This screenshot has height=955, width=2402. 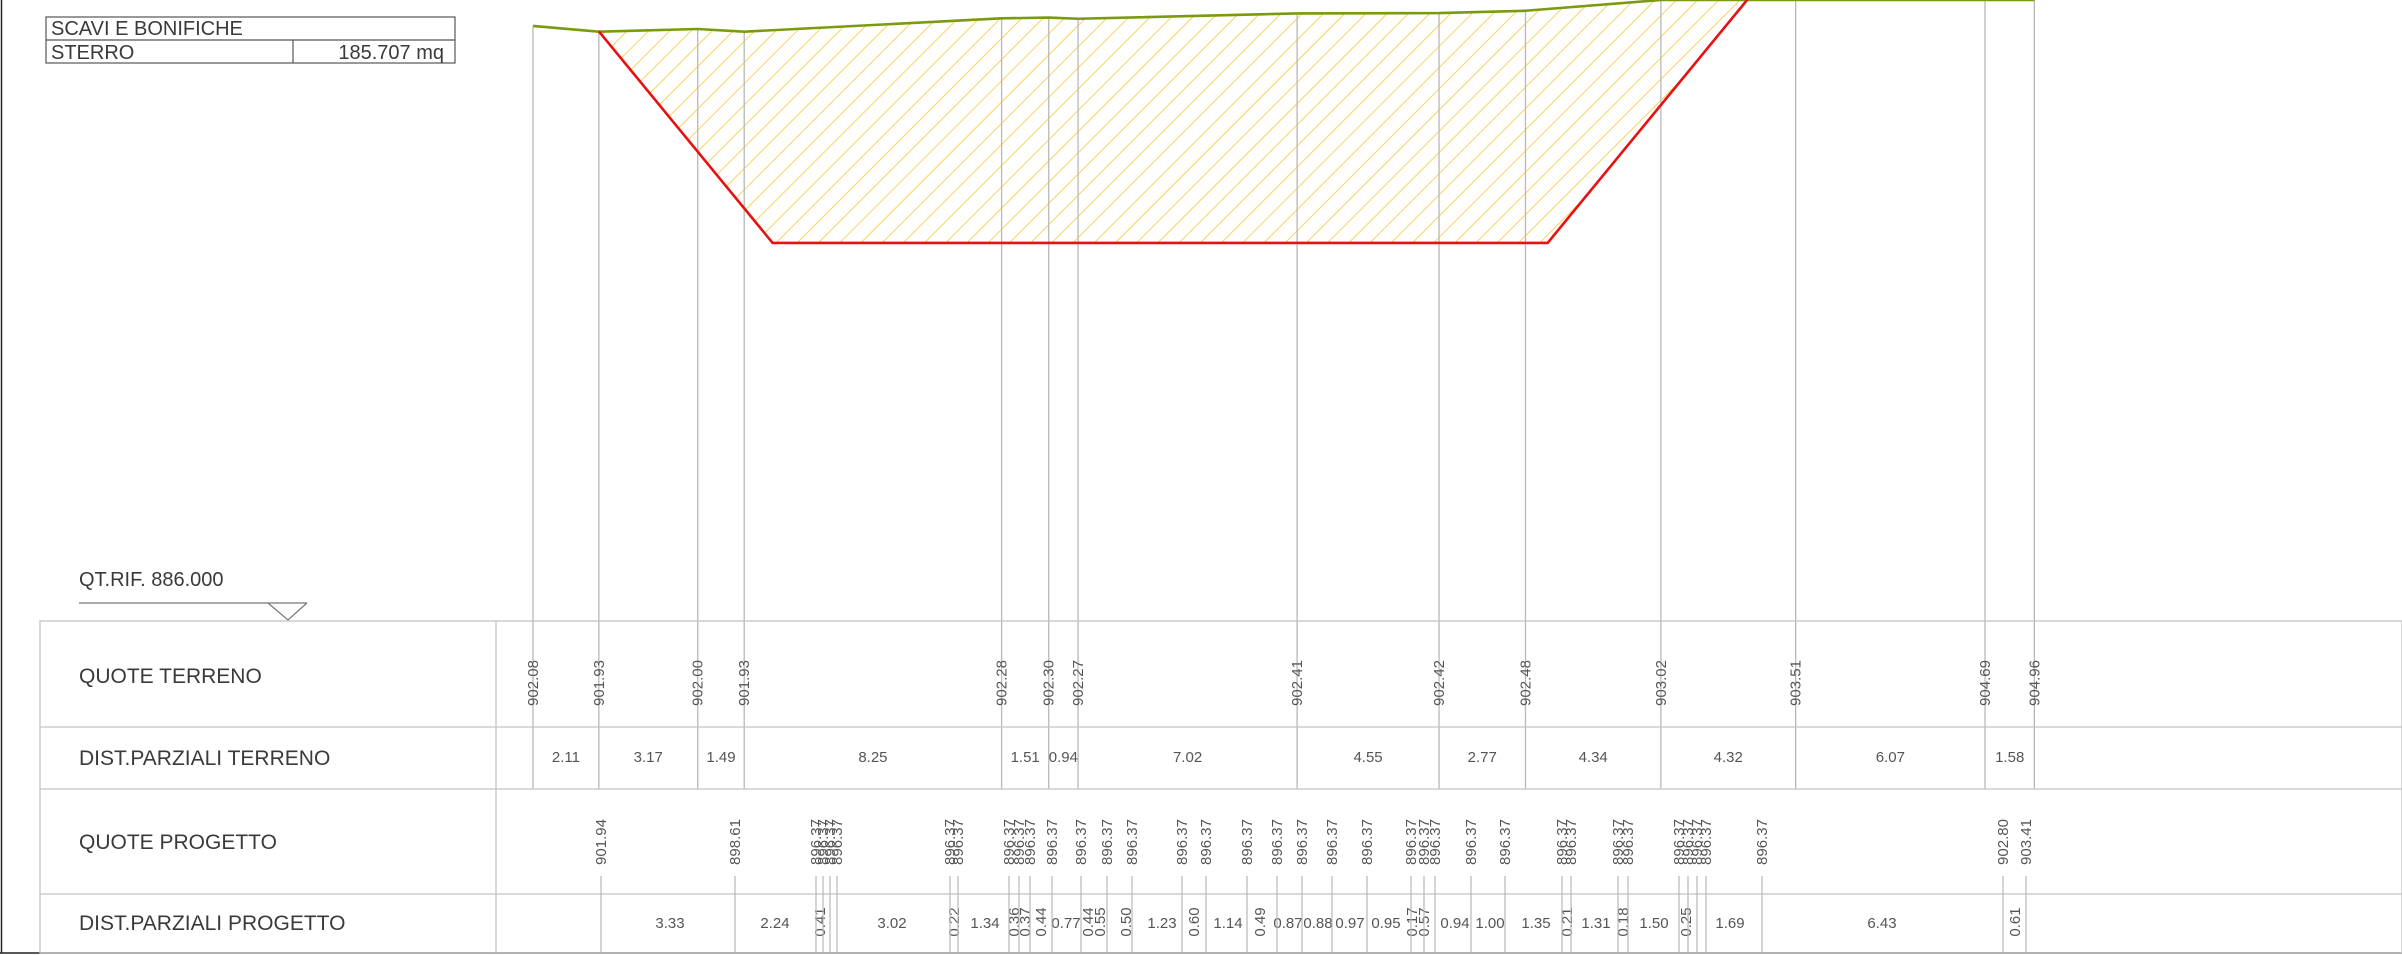 I want to click on project-distance-label: 0.87, so click(x=1287, y=923).